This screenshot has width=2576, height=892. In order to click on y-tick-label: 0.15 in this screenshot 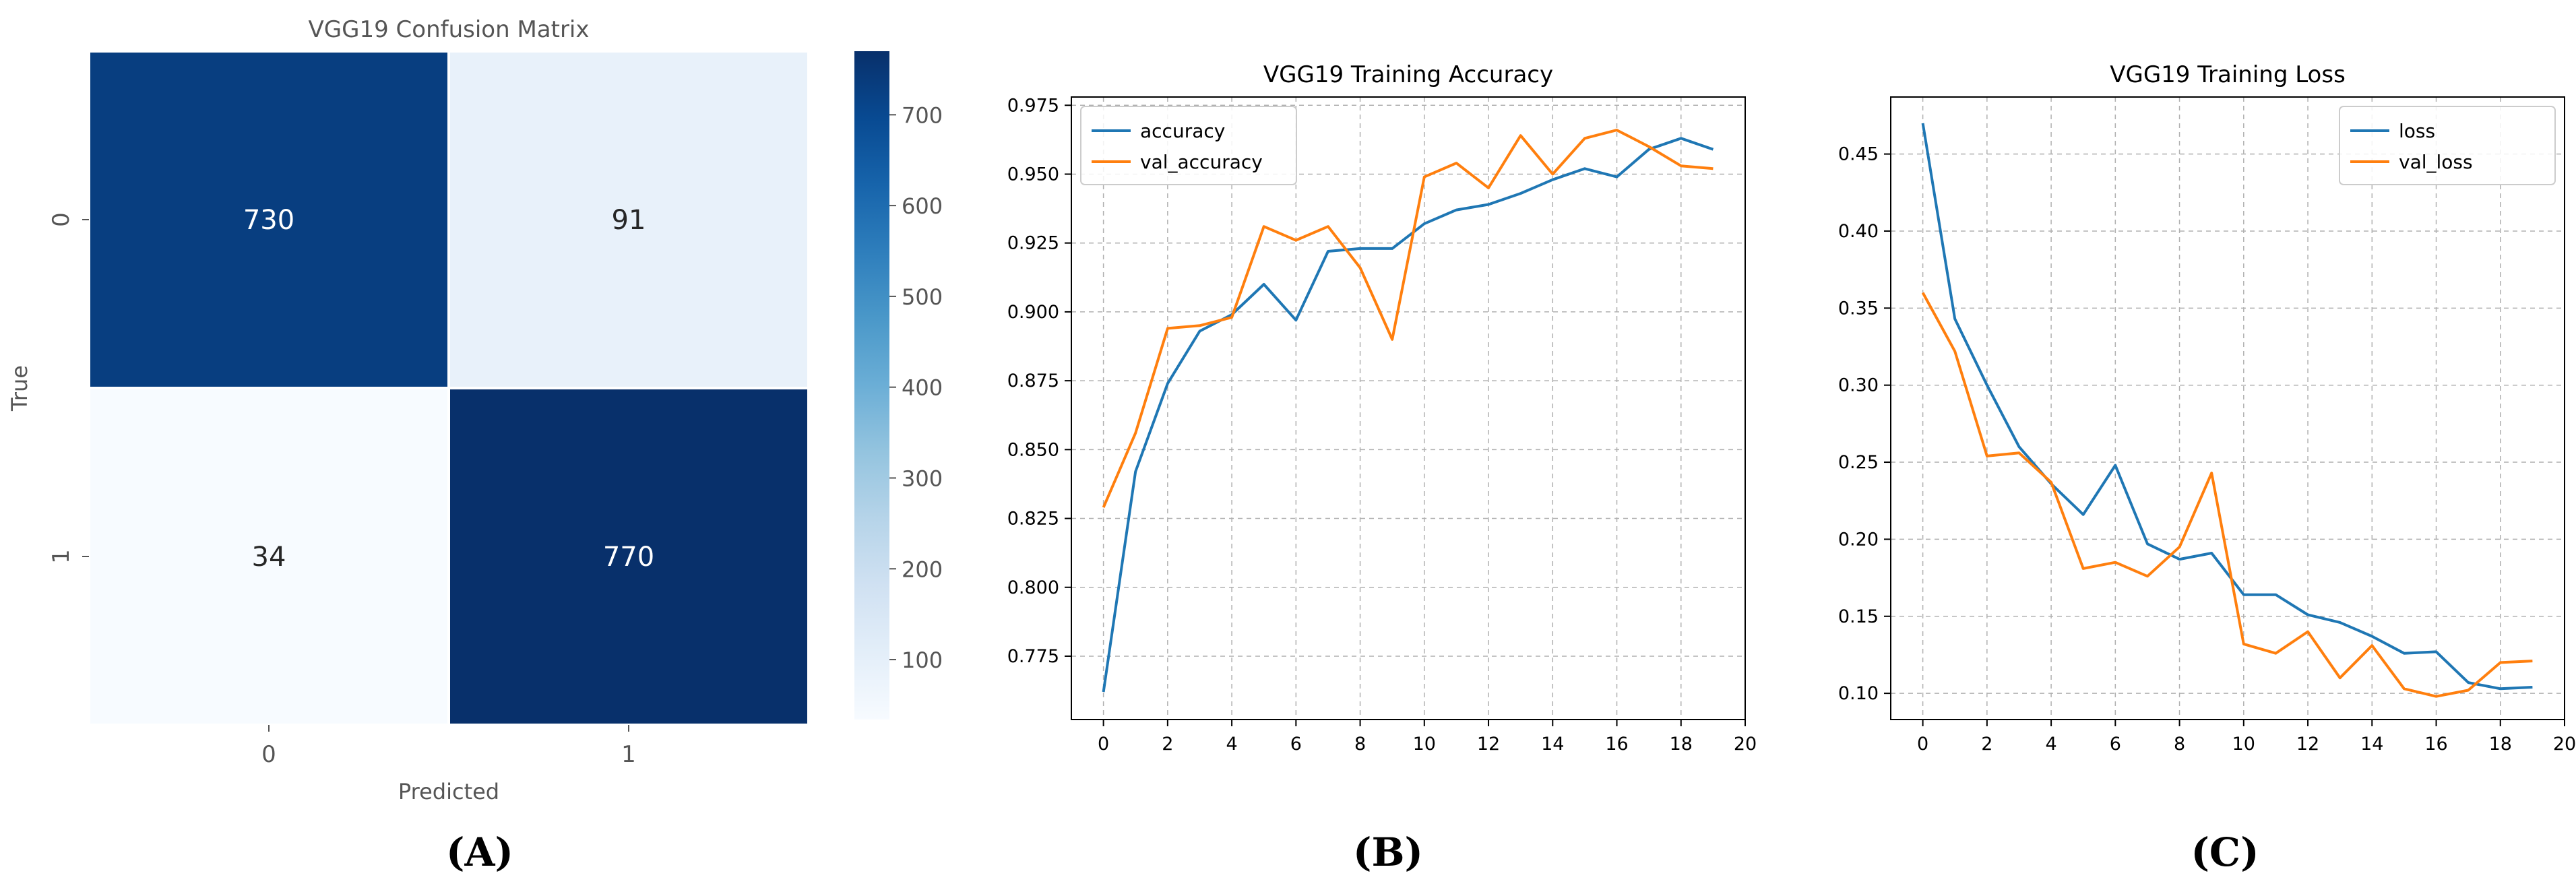, I will do `click(1858, 617)`.